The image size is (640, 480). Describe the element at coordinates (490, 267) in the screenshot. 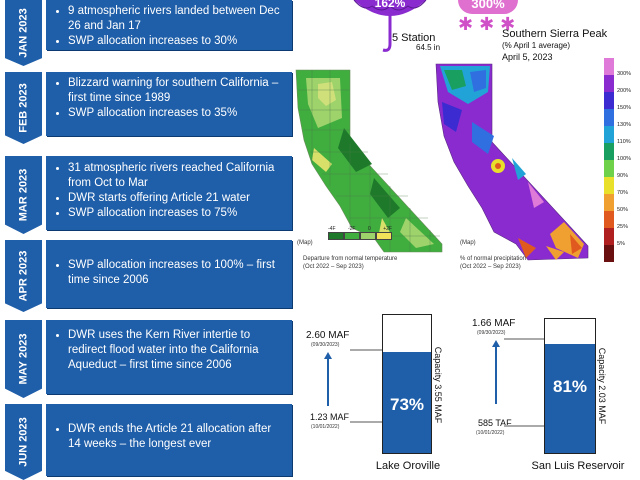

I see `precip-map-period: (Oct 2022 – Sep 2023)` at that location.